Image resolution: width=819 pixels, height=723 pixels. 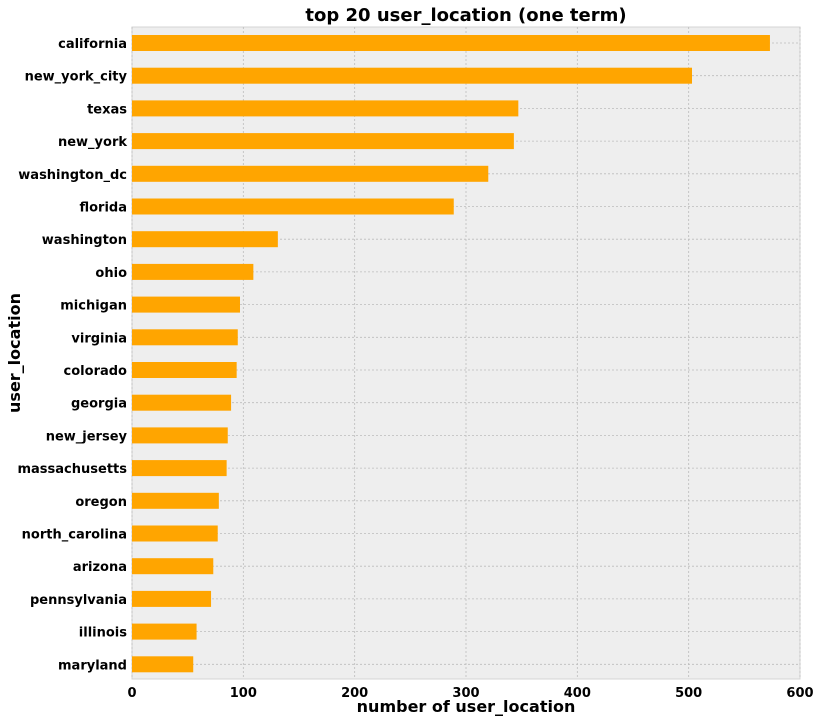 What do you see at coordinates (107, 109) in the screenshot?
I see `y-tick-label-texas: texas` at bounding box center [107, 109].